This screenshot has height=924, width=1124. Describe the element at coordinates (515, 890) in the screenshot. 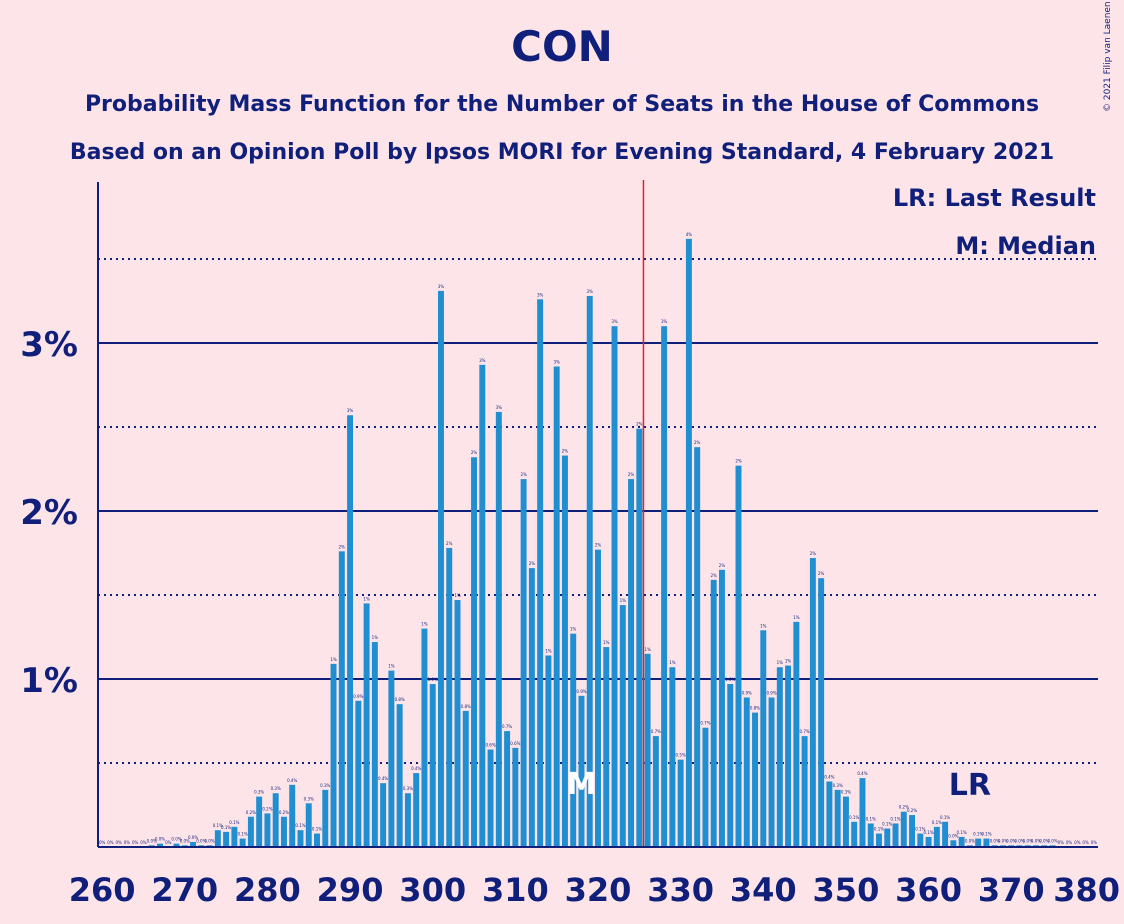

I see `x-tick-label-310: 310` at that location.